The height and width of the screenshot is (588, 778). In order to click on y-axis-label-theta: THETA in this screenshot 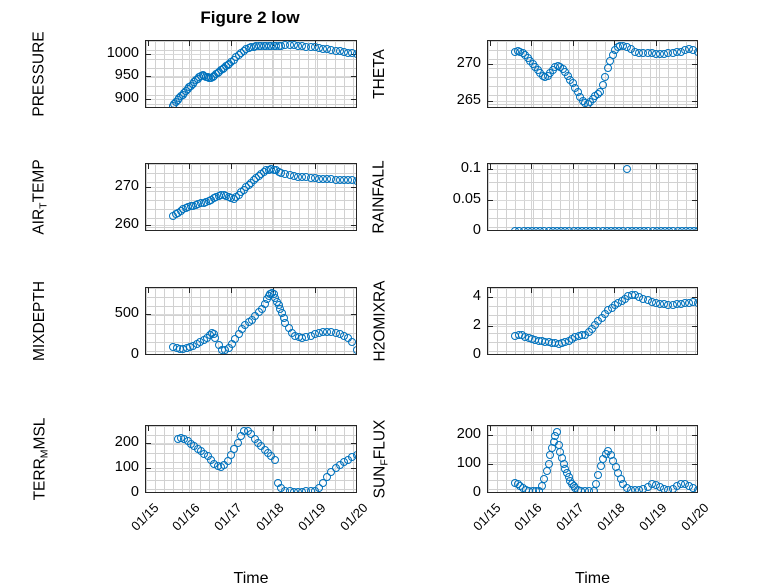, I will do `click(379, 74)`.